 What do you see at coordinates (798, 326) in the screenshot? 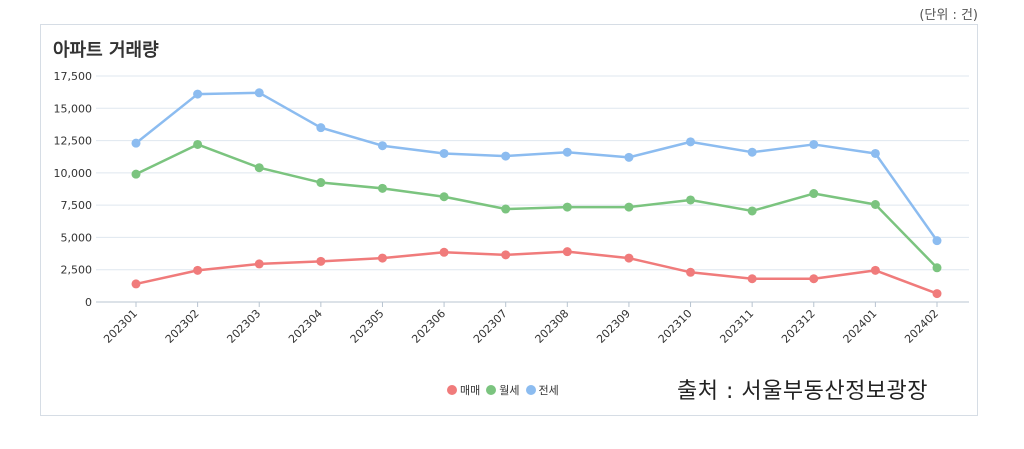
I see `x-tick-label: 202312` at bounding box center [798, 326].